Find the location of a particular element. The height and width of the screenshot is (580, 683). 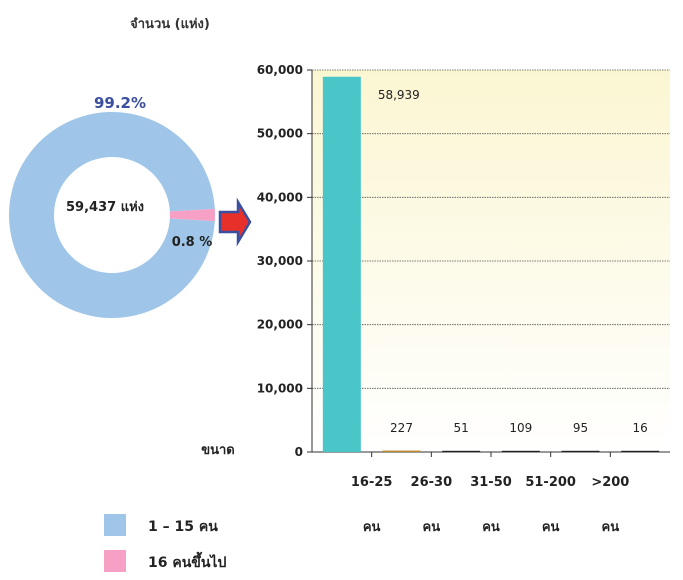

x-tick-label: 51-200 is located at coordinates (550, 482).